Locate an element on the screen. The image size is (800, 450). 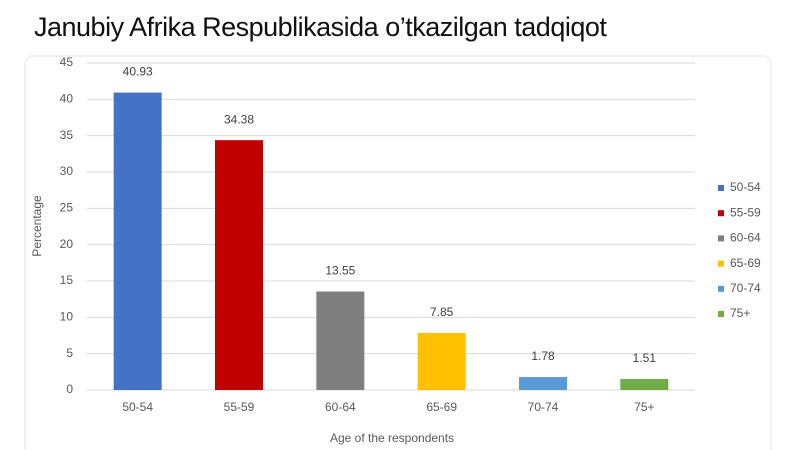
y-tick-label: 30 is located at coordinates (67, 171).